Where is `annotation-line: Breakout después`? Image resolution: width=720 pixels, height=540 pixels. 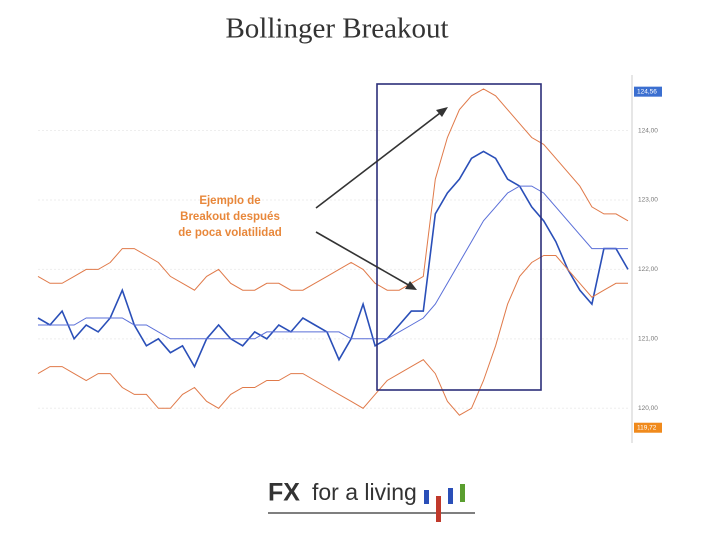
annotation-line: Breakout después is located at coordinates (230, 217).